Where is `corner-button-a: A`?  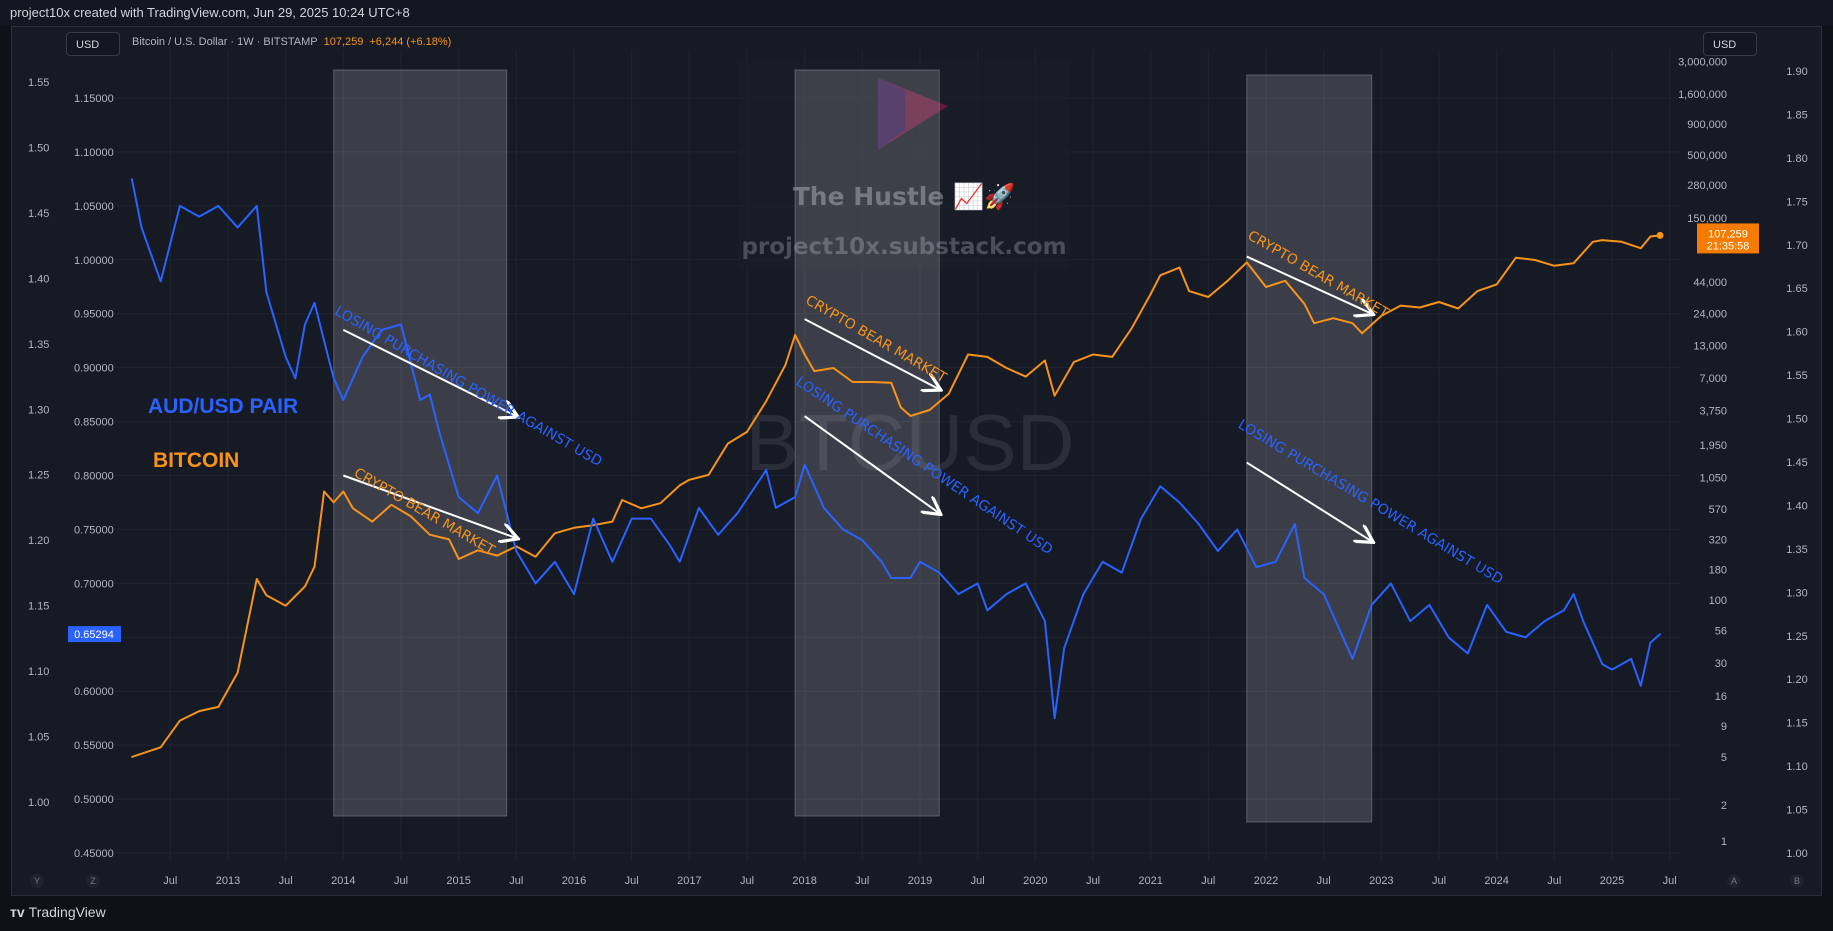
corner-button-a: A is located at coordinates (1734, 881).